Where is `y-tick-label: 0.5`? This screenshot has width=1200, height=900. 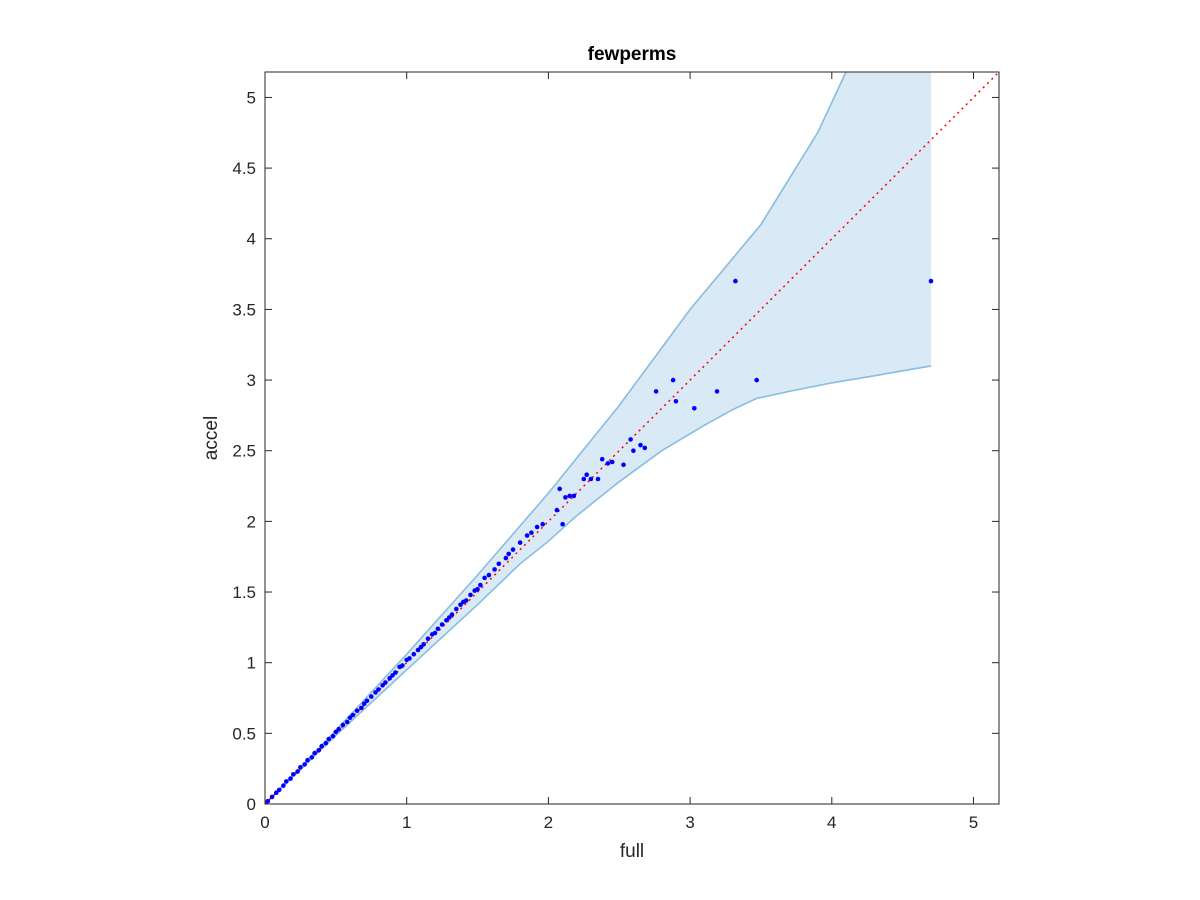
y-tick-label: 0.5 is located at coordinates (244, 733).